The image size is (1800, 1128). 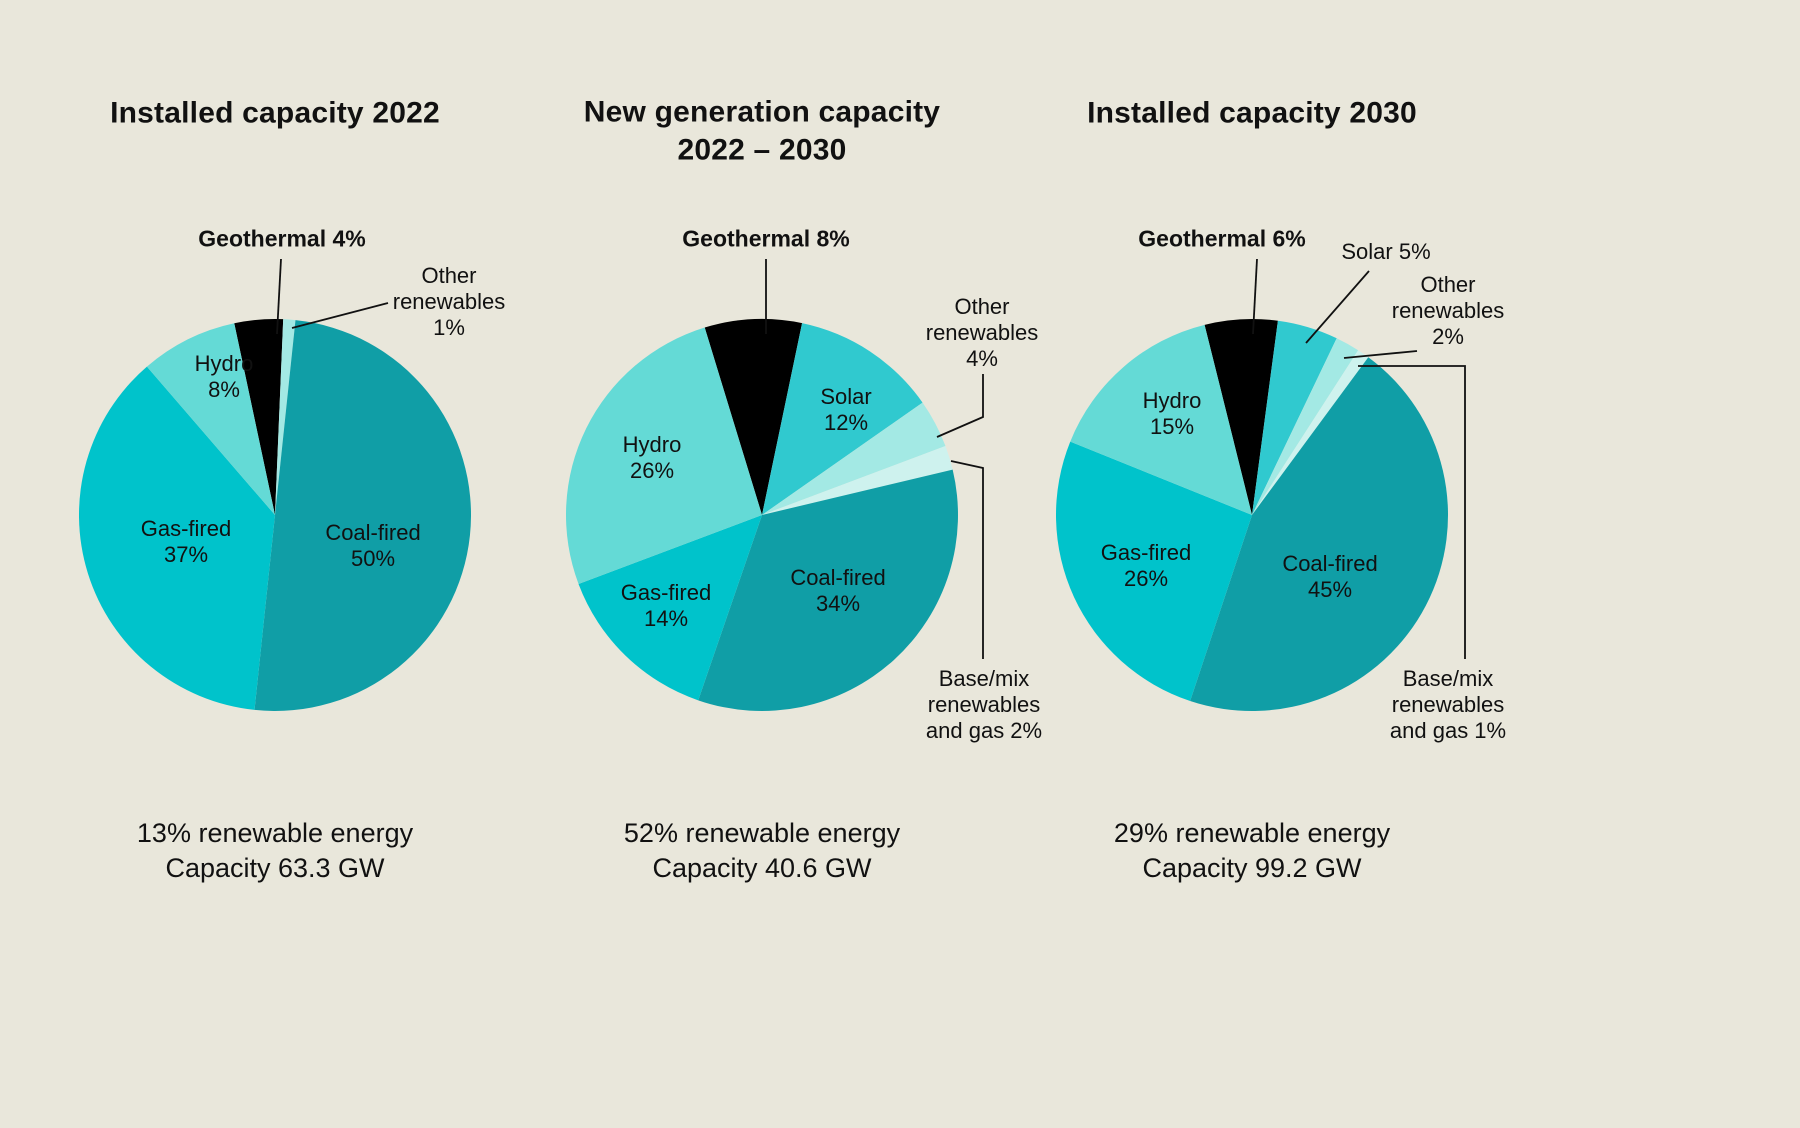 What do you see at coordinates (224, 376) in the screenshot?
I see `hydro-label-2022: Hydro 8%` at bounding box center [224, 376].